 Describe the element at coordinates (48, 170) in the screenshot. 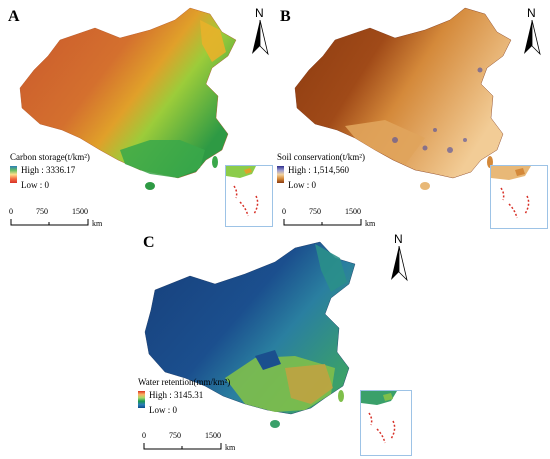

I see `legend-high-value: High : 3336.17` at that location.